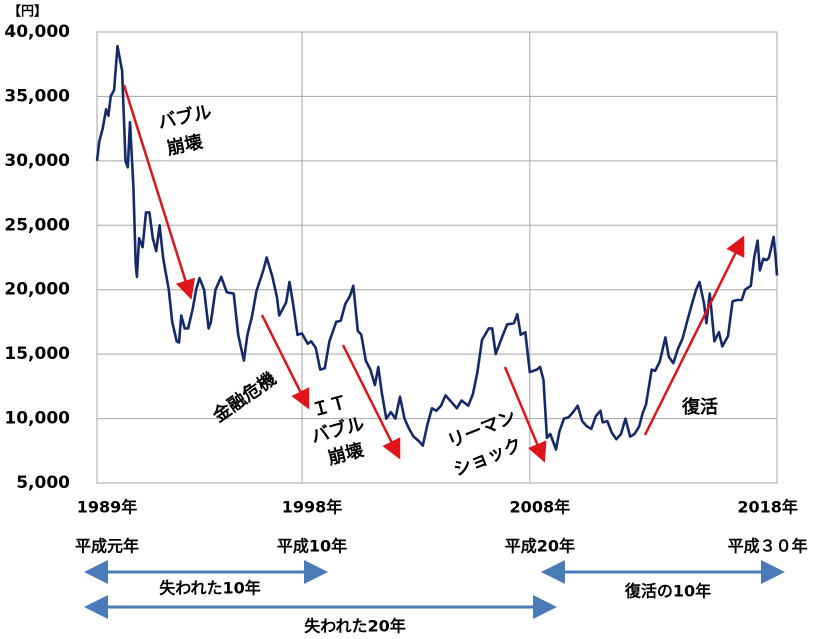 The width and height of the screenshot is (817, 639). I want to click on y-tick-label: 15,000, so click(37, 354).